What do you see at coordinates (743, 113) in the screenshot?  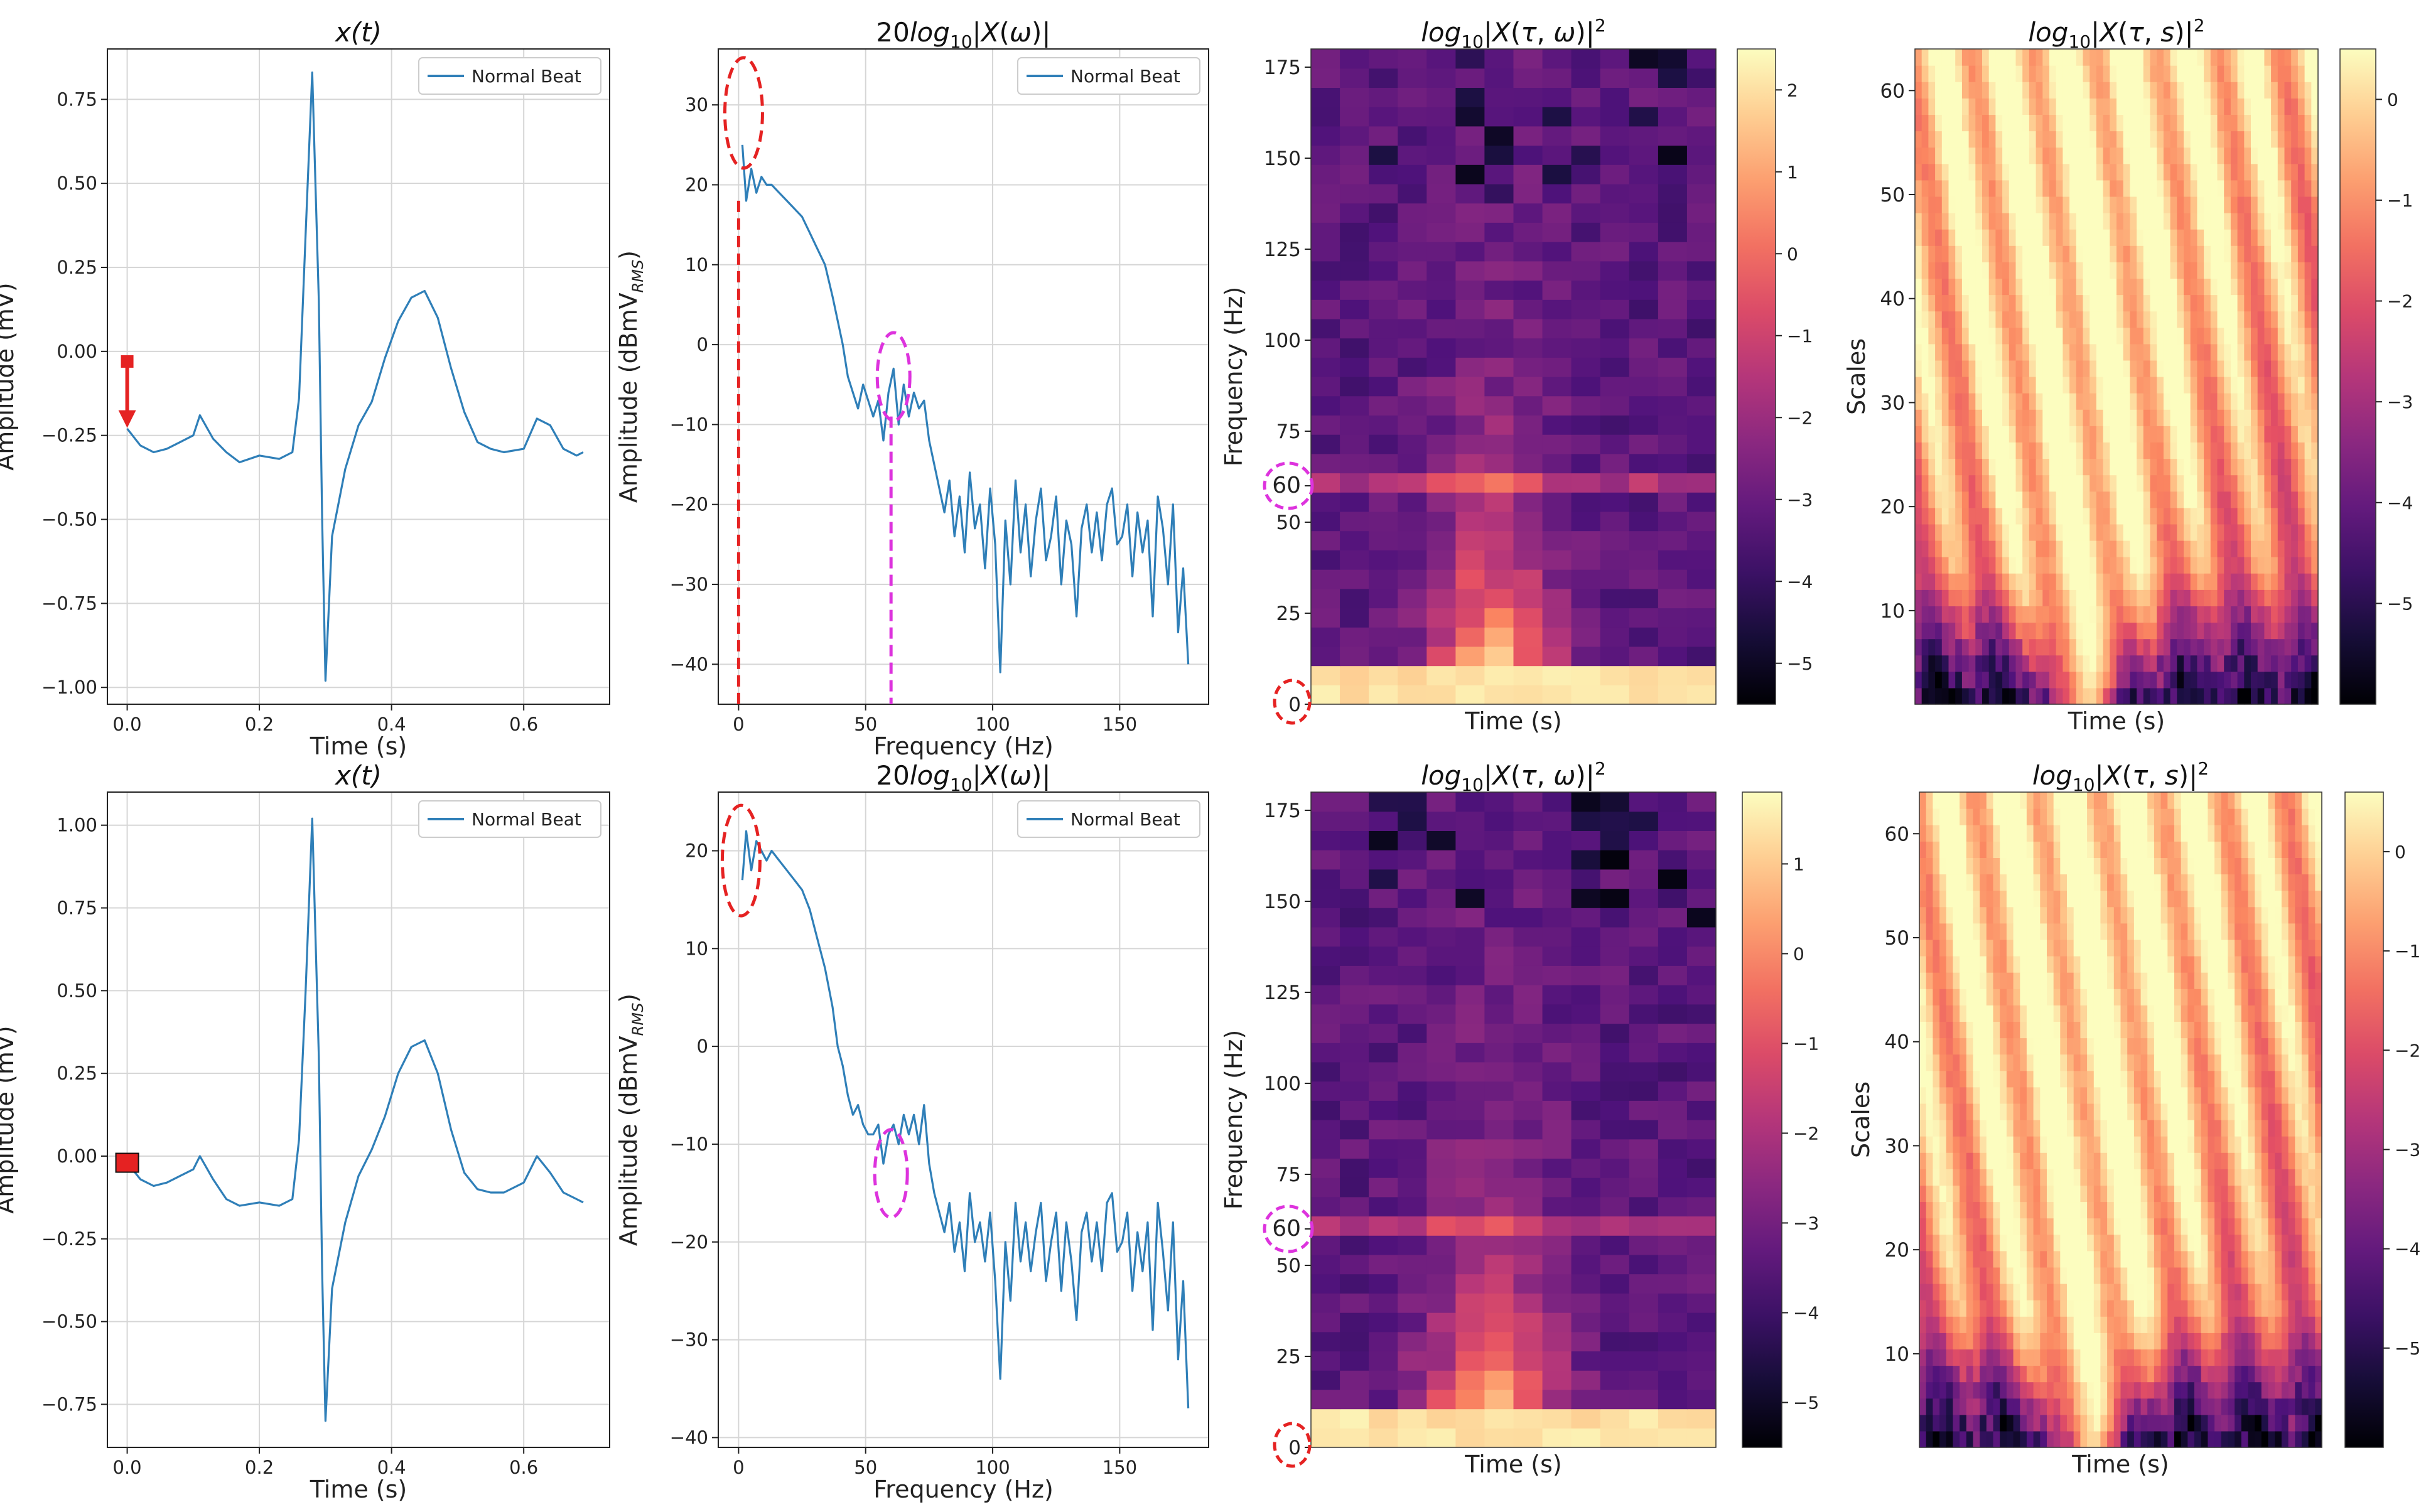 I see `annotation-ellipse` at bounding box center [743, 113].